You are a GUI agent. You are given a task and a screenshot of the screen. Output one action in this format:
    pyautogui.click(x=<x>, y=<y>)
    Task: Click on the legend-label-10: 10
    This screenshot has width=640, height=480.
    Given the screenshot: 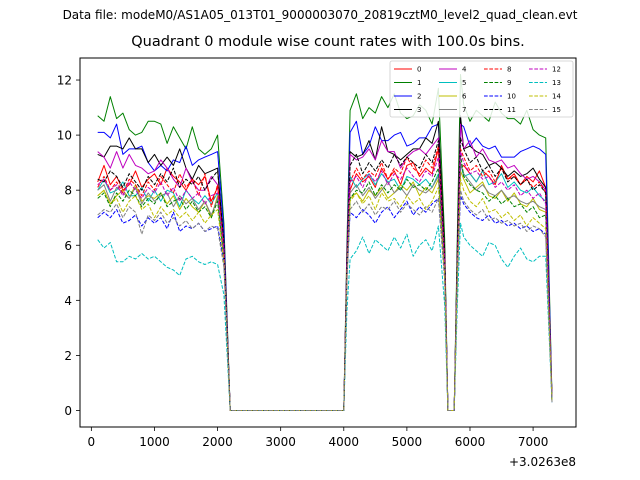 What is the action you would take?
    pyautogui.click(x=511, y=97)
    